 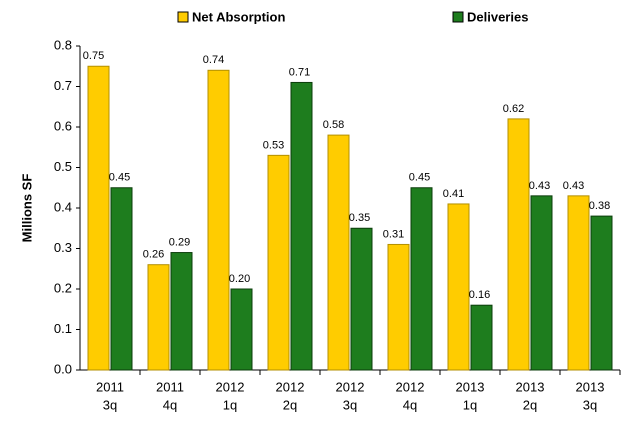 What do you see at coordinates (299, 72) in the screenshot?
I see `value-label: 0.71` at bounding box center [299, 72].